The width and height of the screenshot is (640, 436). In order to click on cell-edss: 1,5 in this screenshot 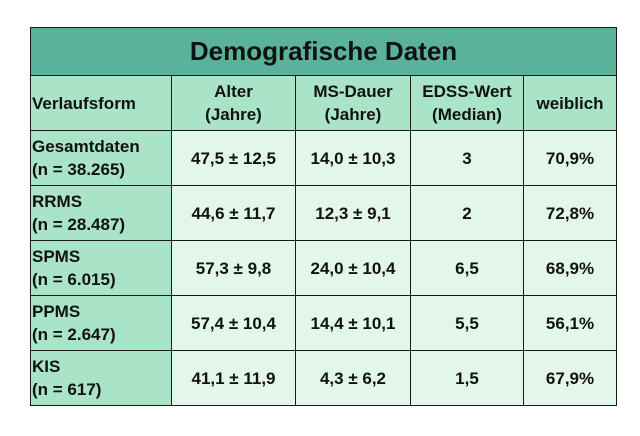, I will do `click(467, 378)`.